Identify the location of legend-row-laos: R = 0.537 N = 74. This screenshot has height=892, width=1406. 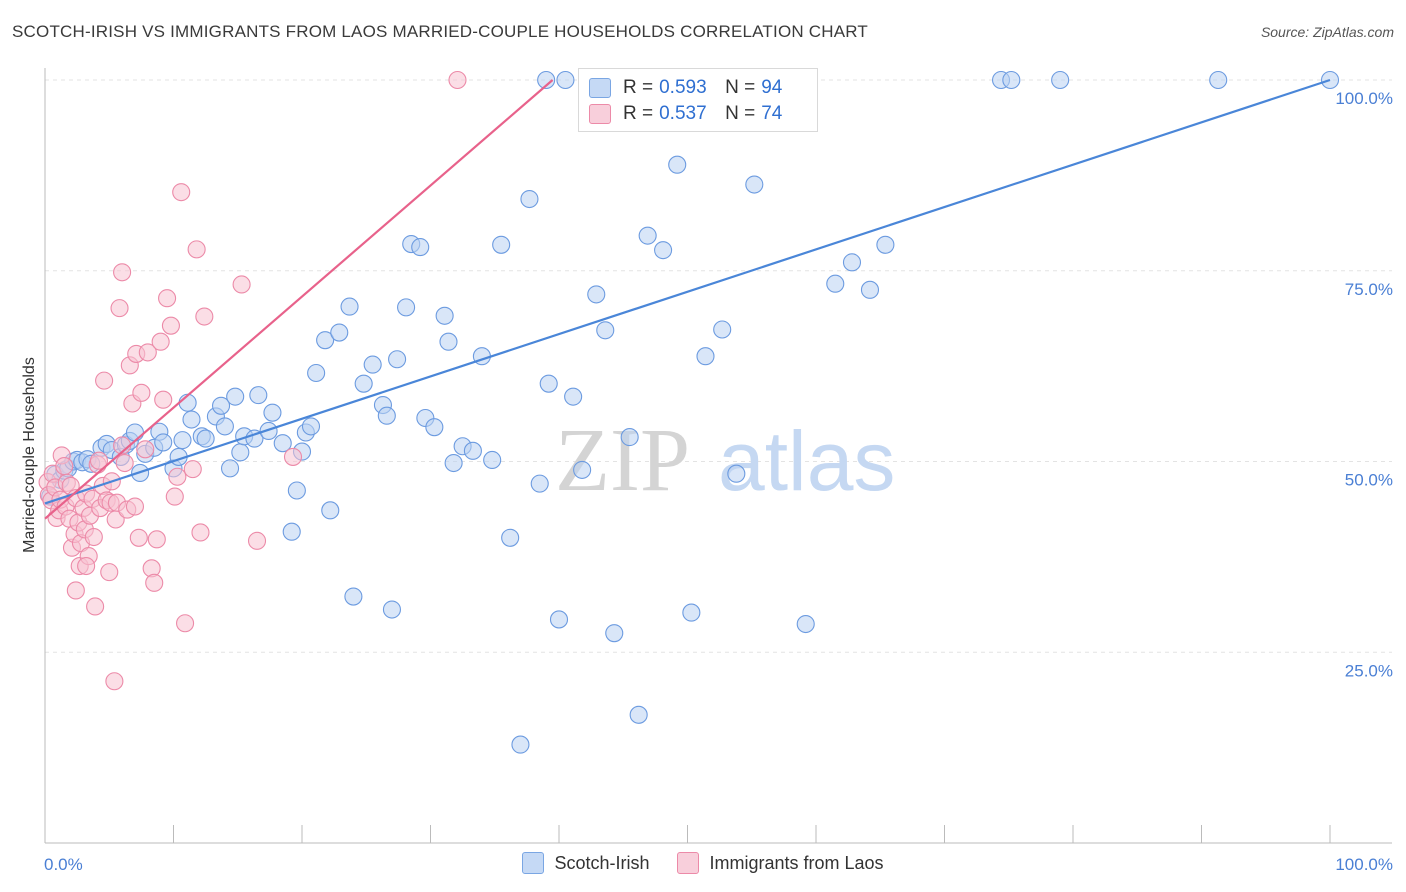
(685, 114).